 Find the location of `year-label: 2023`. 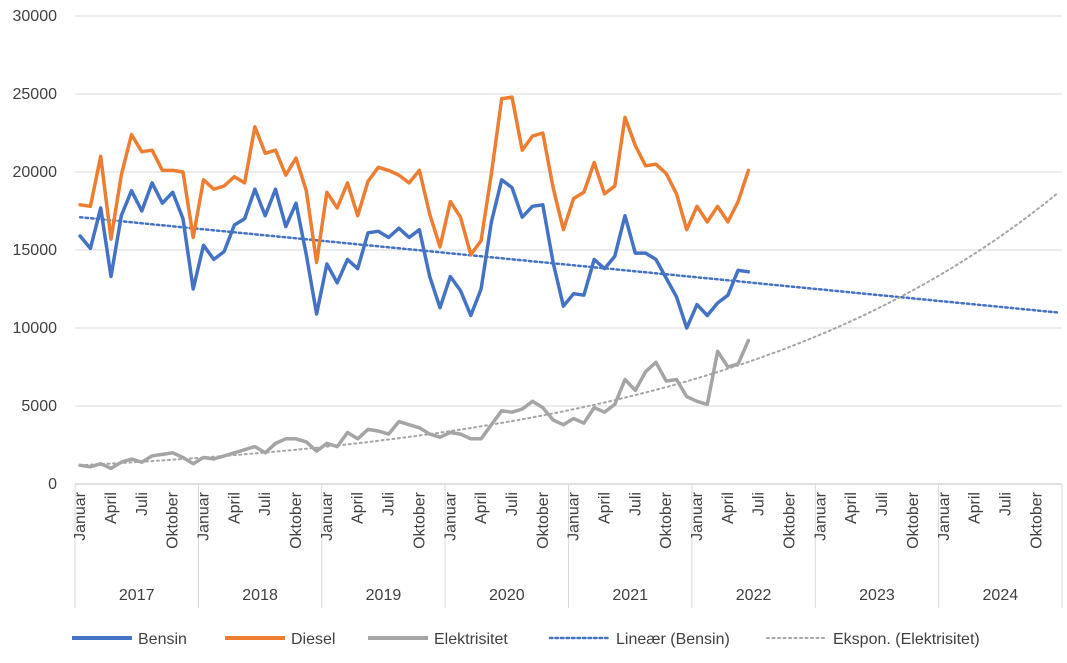

year-label: 2023 is located at coordinates (877, 595).